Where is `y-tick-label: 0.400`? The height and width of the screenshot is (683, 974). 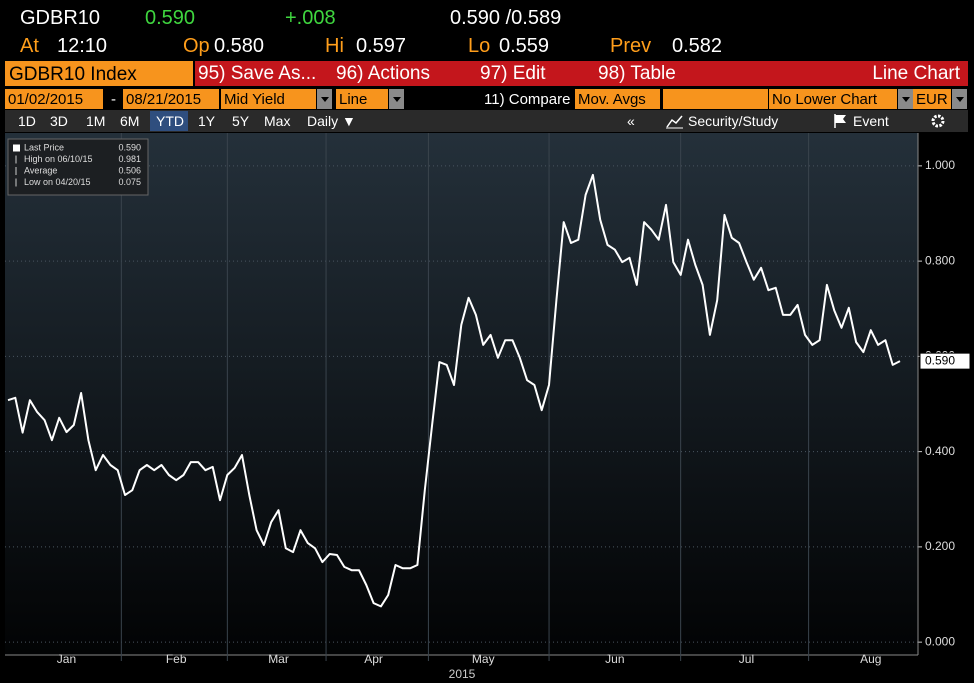 y-tick-label: 0.400 is located at coordinates (940, 451).